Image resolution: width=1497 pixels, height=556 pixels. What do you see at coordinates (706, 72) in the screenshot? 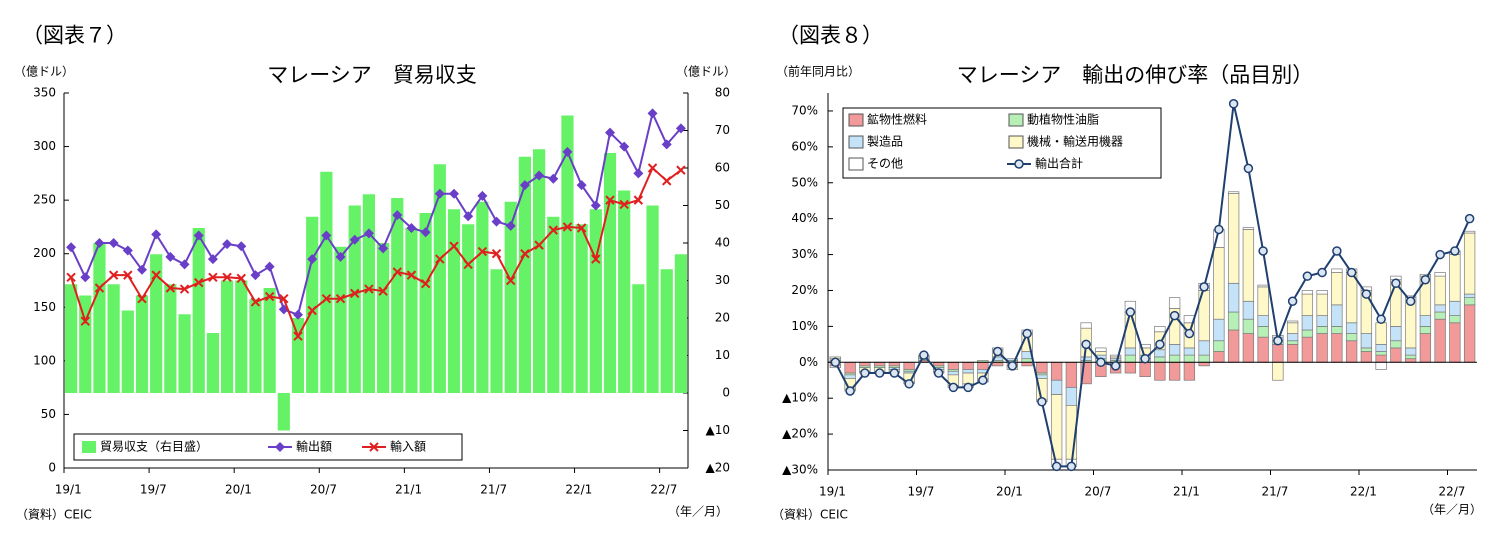
I see `y2-axis-label: （億ドル）` at bounding box center [706, 72].